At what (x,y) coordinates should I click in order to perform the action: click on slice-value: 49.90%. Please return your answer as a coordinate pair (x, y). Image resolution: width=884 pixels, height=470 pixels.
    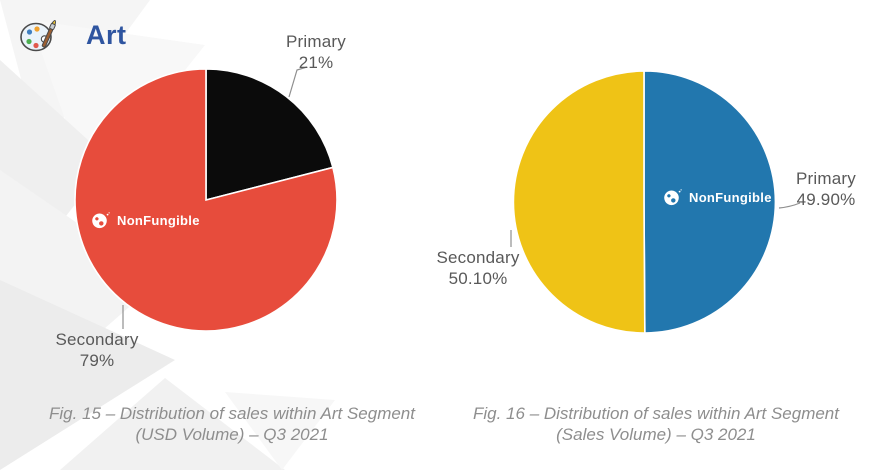
    Looking at the image, I should click on (826, 199).